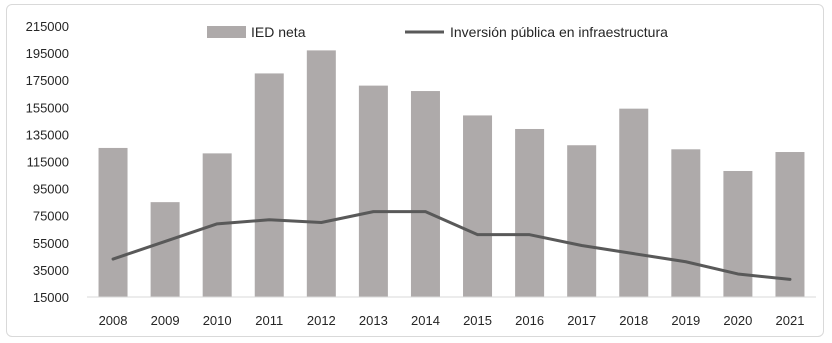  I want to click on legend-line-label: Inversión pública en infraestructura, so click(559, 32).